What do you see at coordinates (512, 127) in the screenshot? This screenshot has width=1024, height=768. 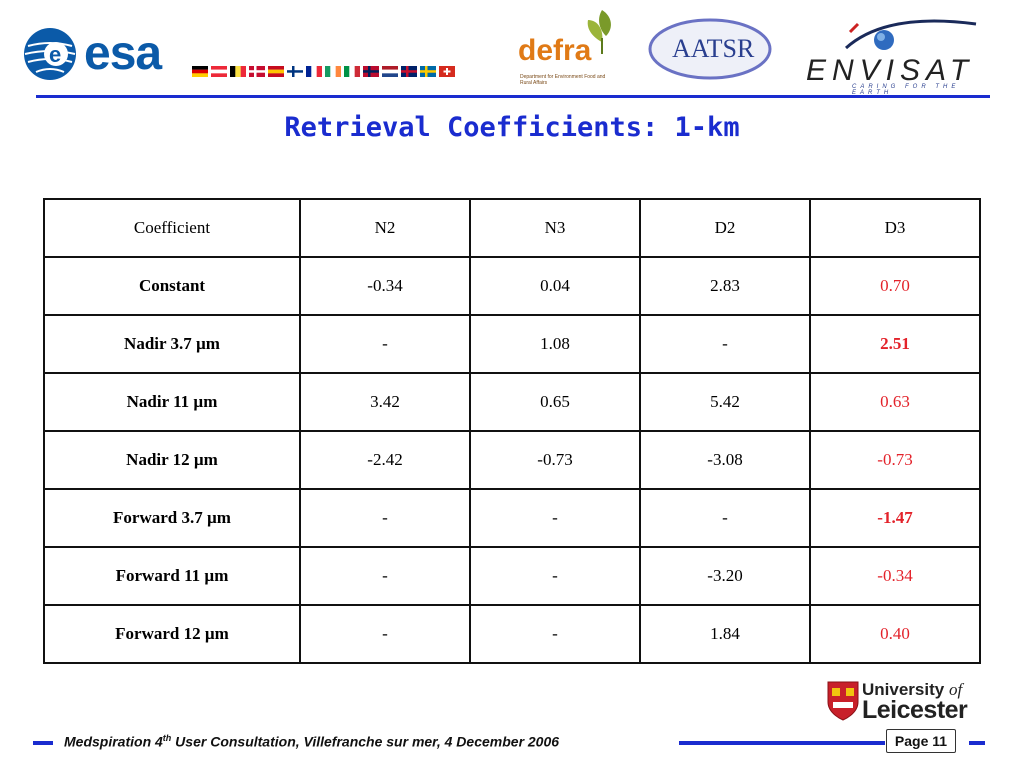 I see `slide-title: Retrieval Coefficients: 1-km` at bounding box center [512, 127].